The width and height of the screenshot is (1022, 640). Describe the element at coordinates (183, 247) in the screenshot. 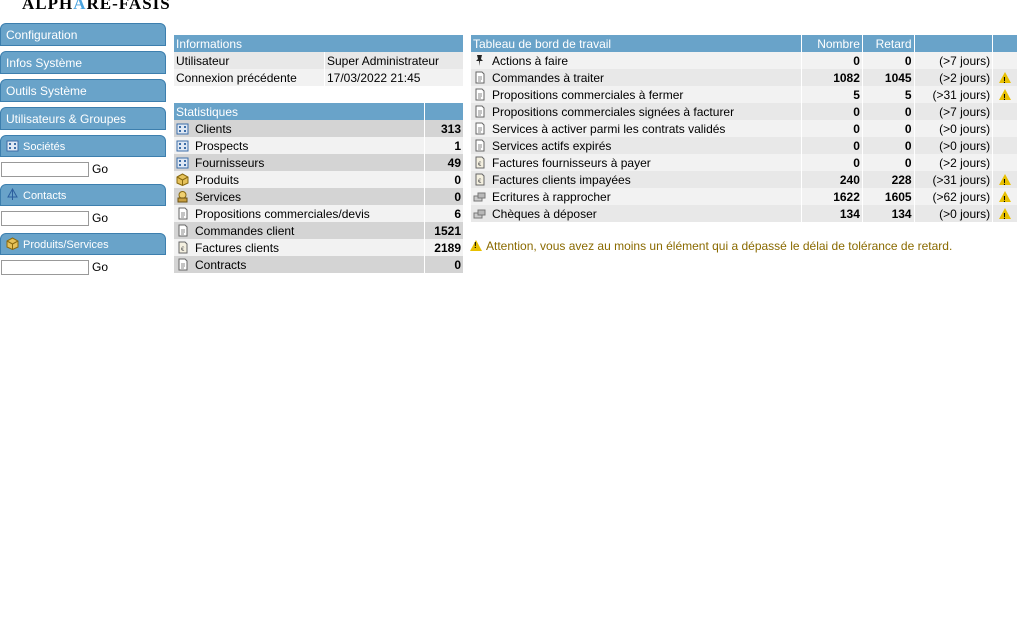

I see `invoice-icon: €` at that location.